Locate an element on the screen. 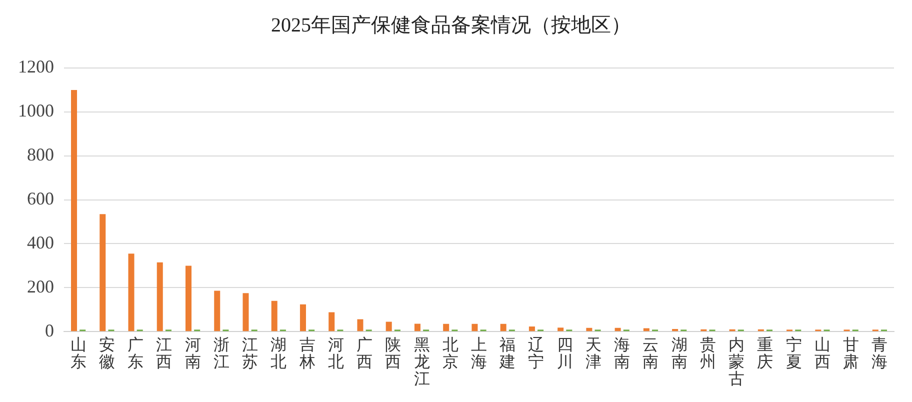  x-tick-label: 四川 is located at coordinates (564, 353).